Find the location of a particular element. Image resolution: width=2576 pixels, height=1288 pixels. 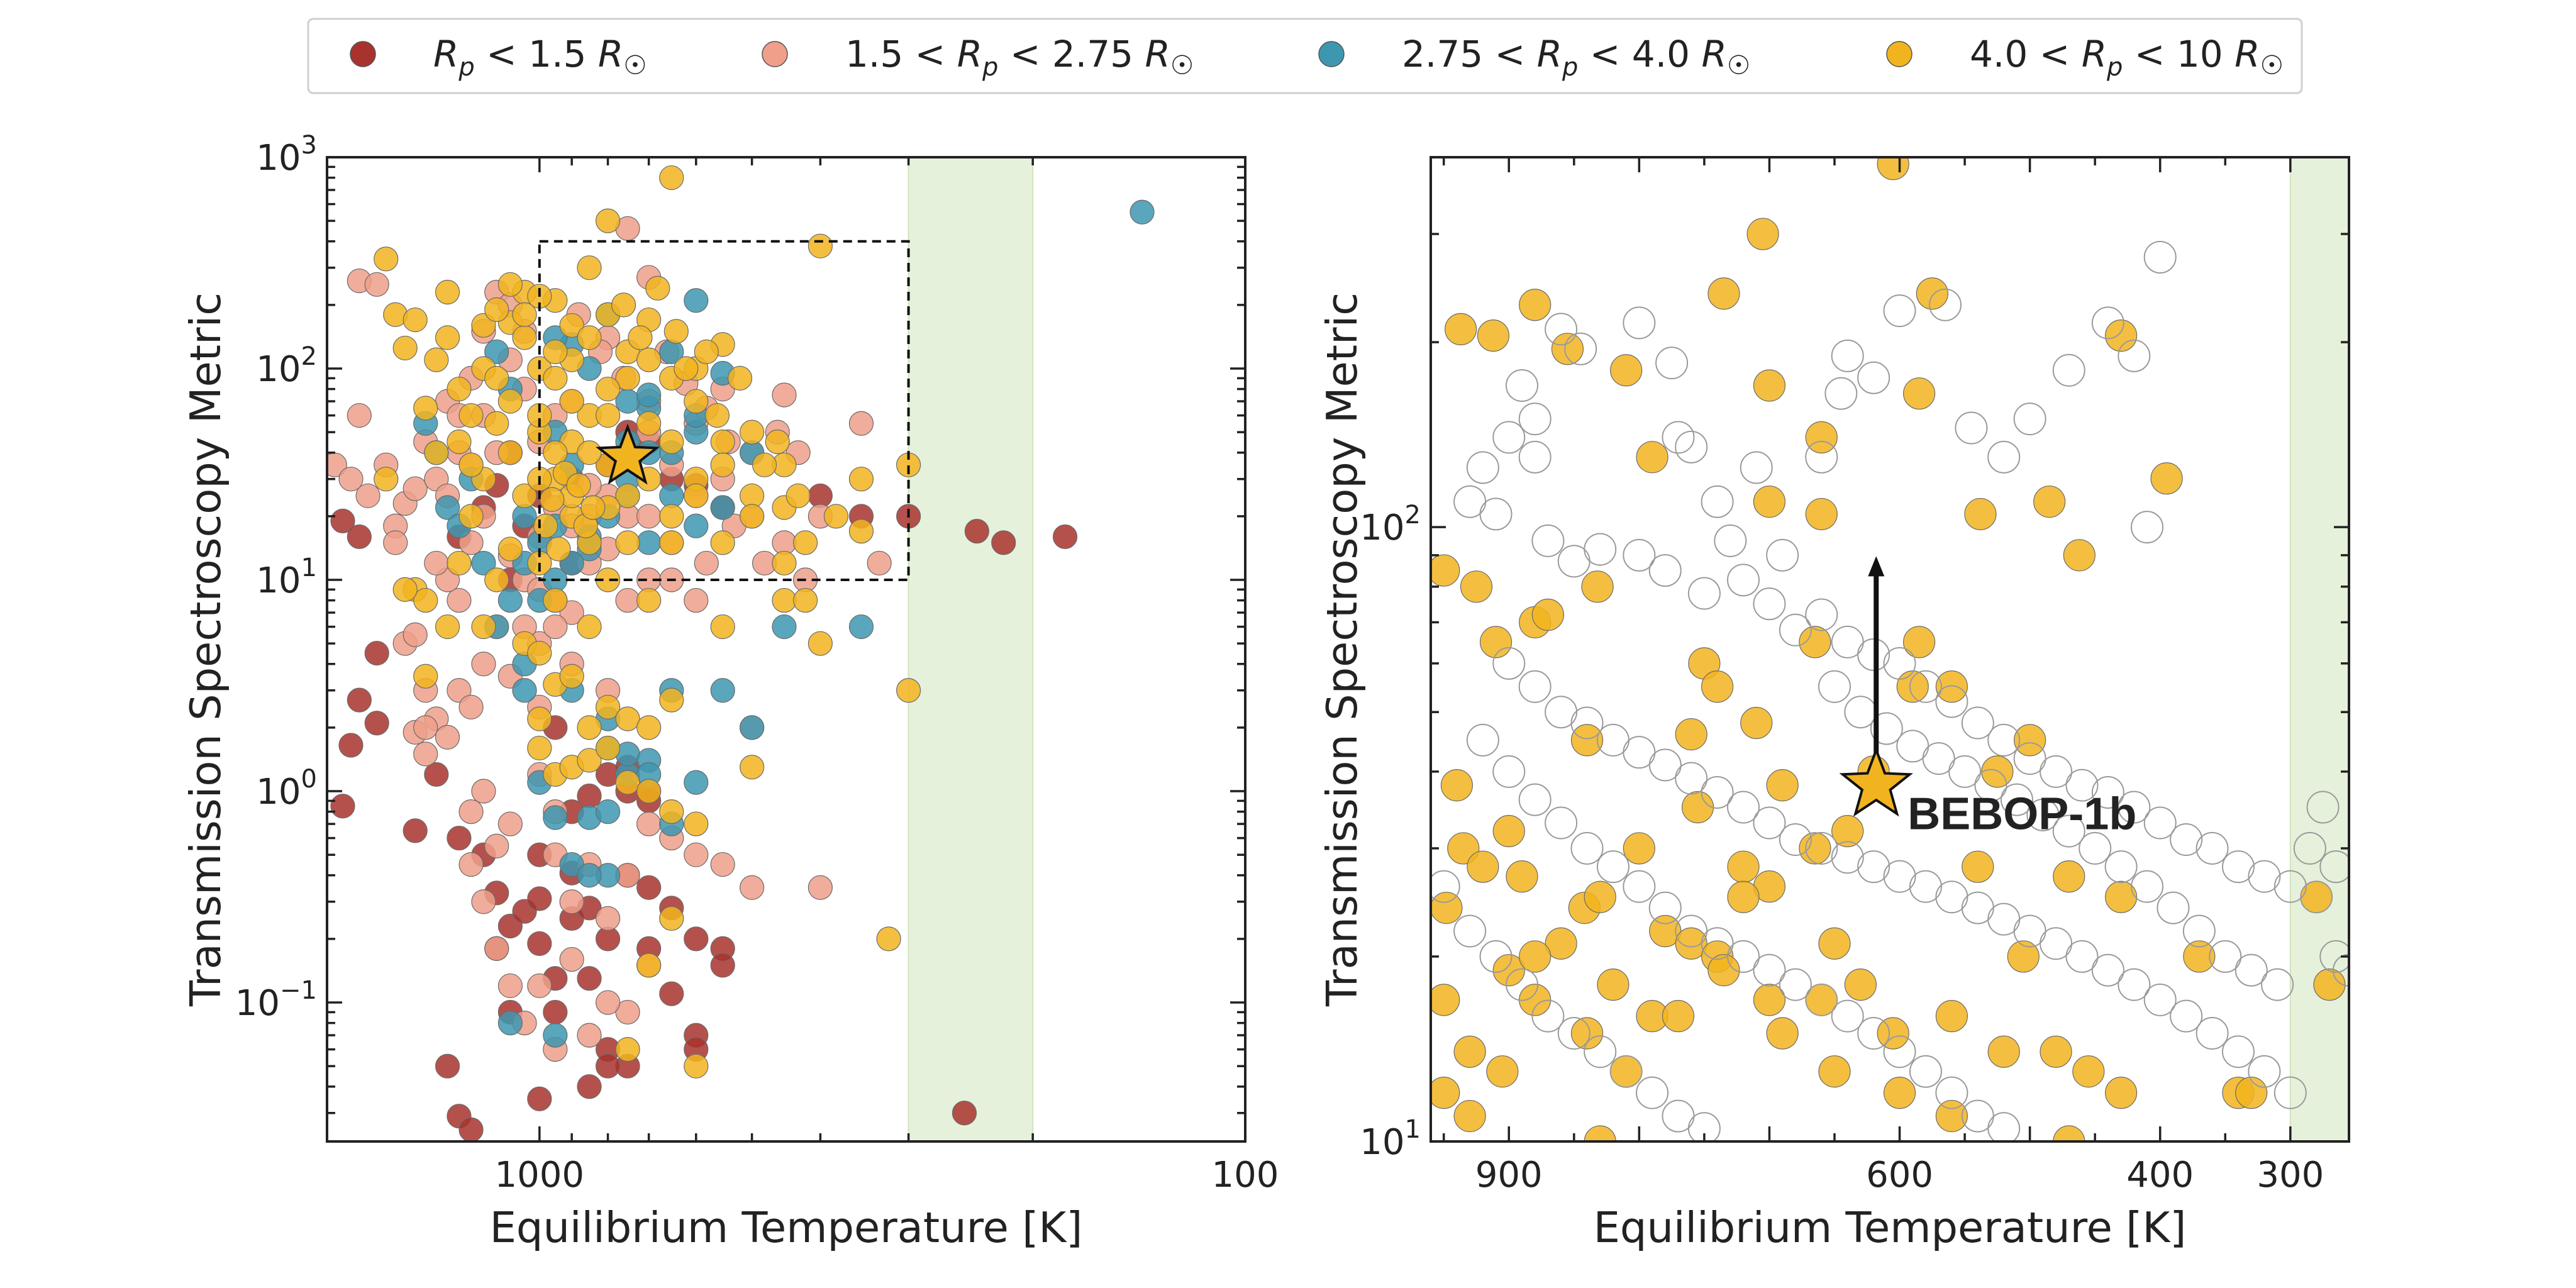

x-tick-label: 900 is located at coordinates (1509, 1175).